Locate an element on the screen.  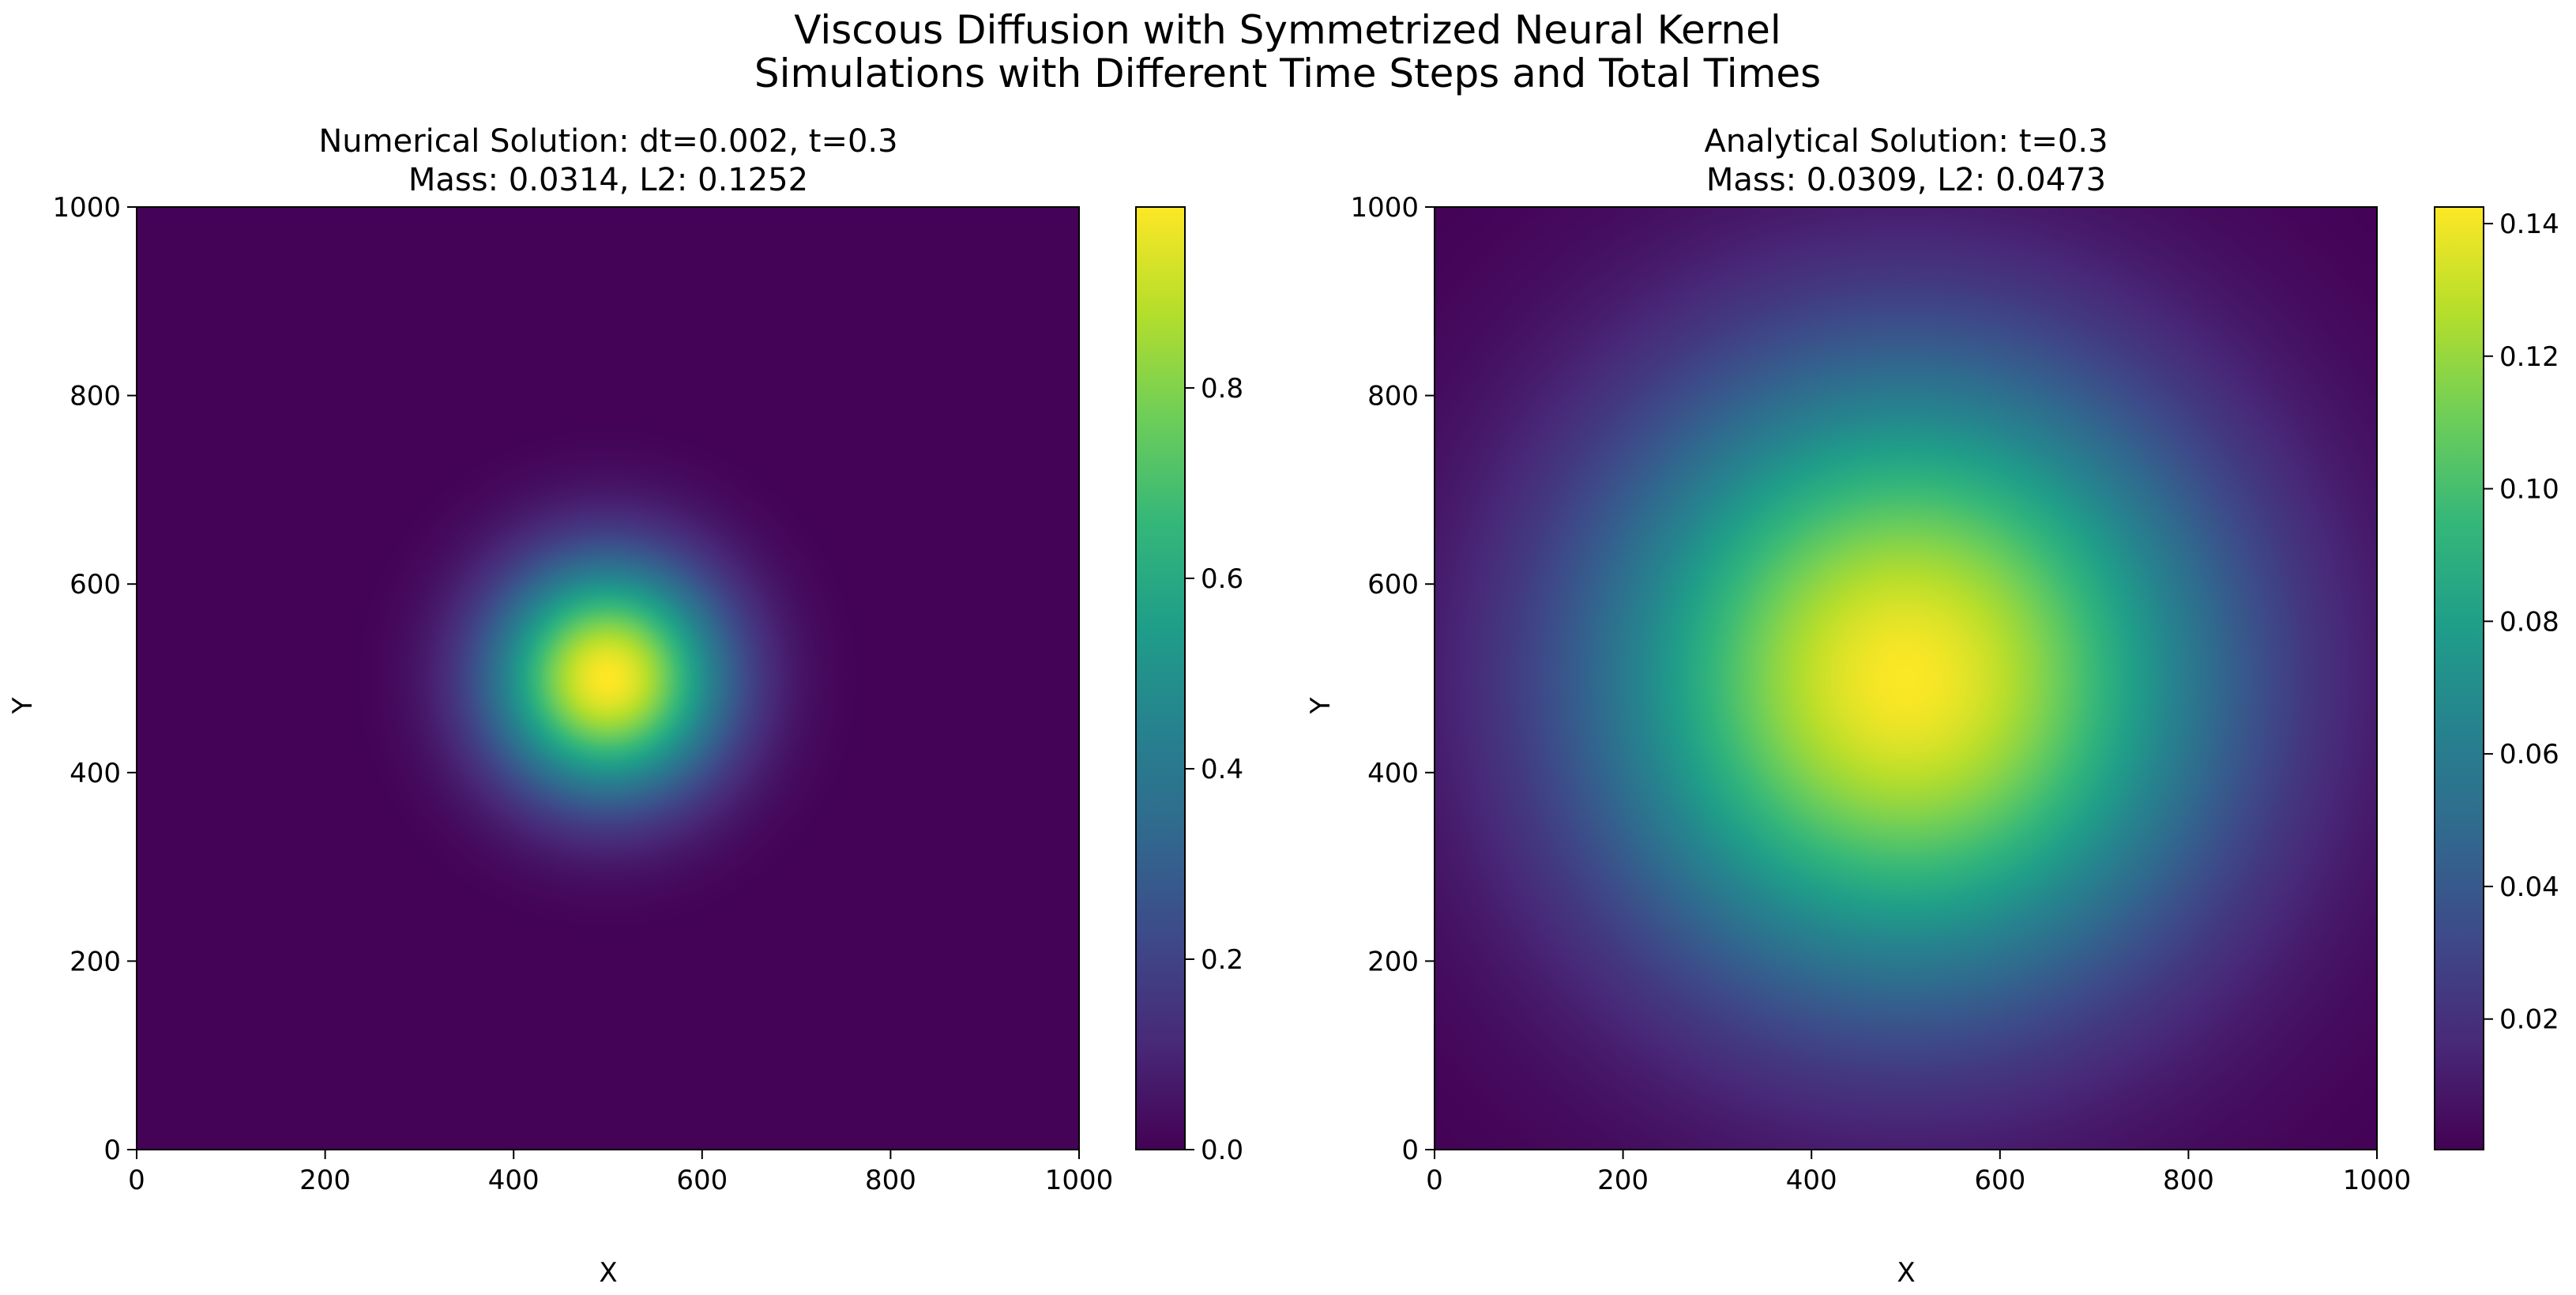
numerical-colorbar-ticks: 0.0 0.2 0.4 0.6 0.8 is located at coordinates (1214, 770).